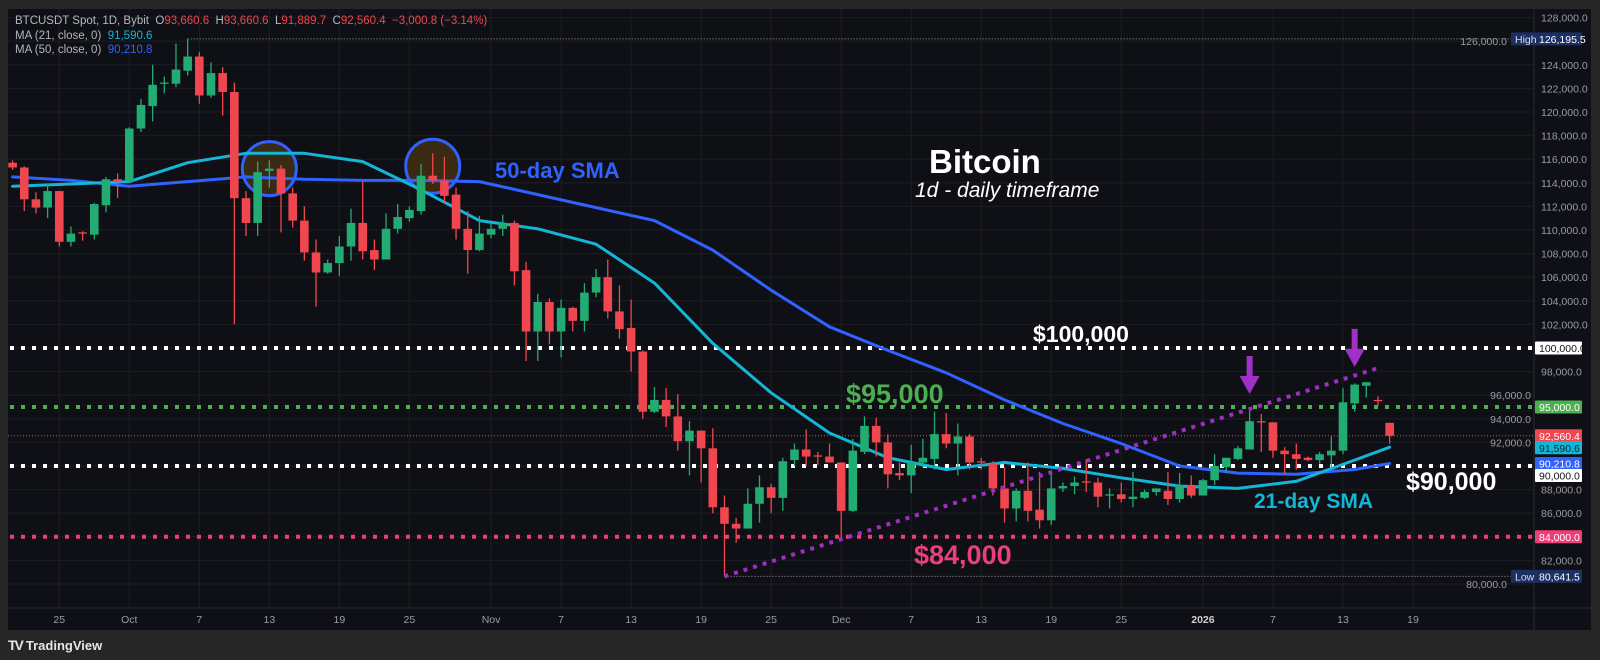 Image resolution: width=1600 pixels, height=660 pixels. Describe the element at coordinates (1051, 472) in the screenshot. I see `trendline` at that location.